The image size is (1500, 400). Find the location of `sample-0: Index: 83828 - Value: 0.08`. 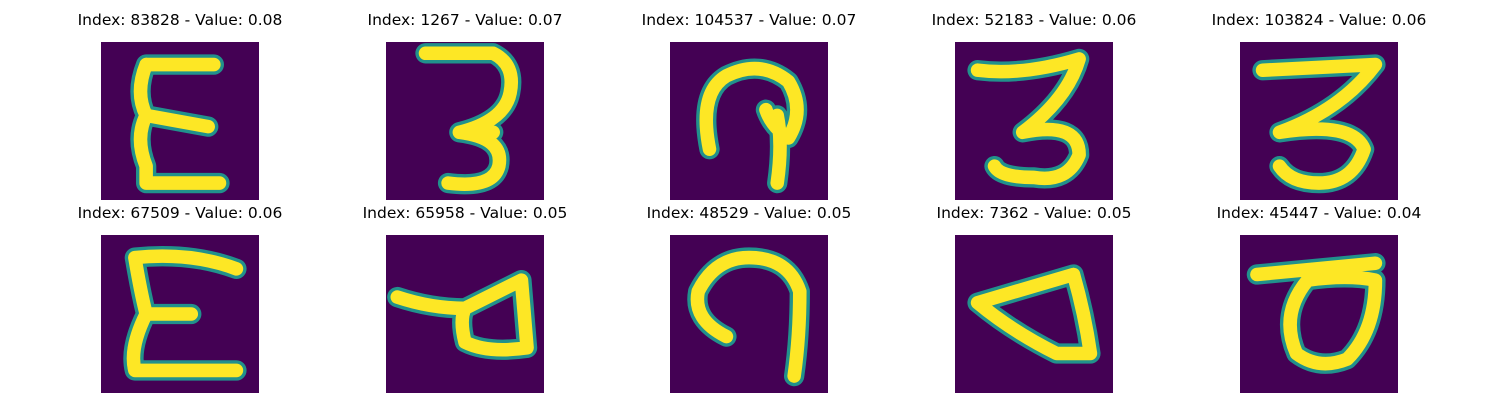

sample-0: Index: 83828 - Value: 0.08 is located at coordinates (180, 104).